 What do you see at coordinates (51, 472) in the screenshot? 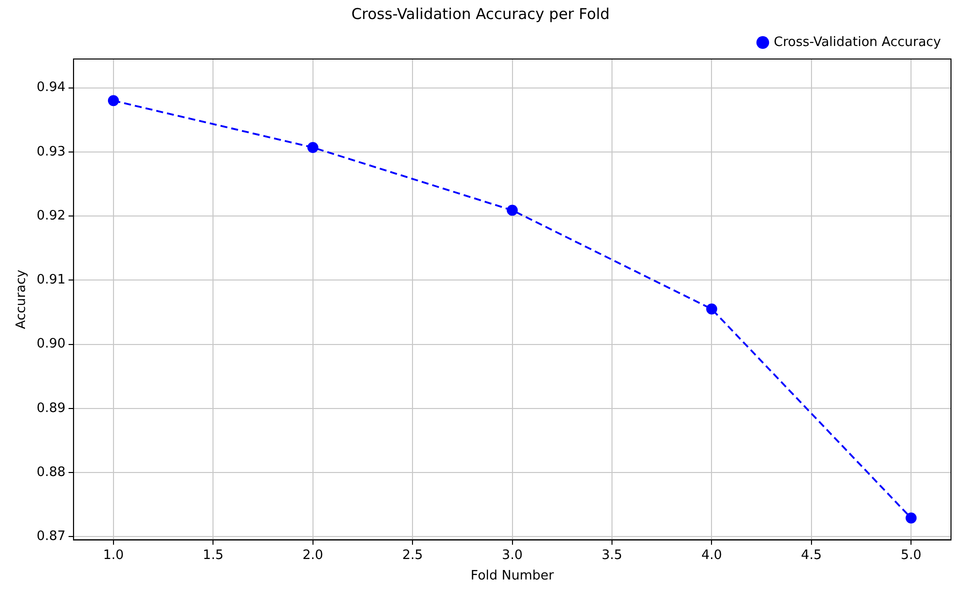
I see `y-tick-label: 0.88` at bounding box center [51, 472].